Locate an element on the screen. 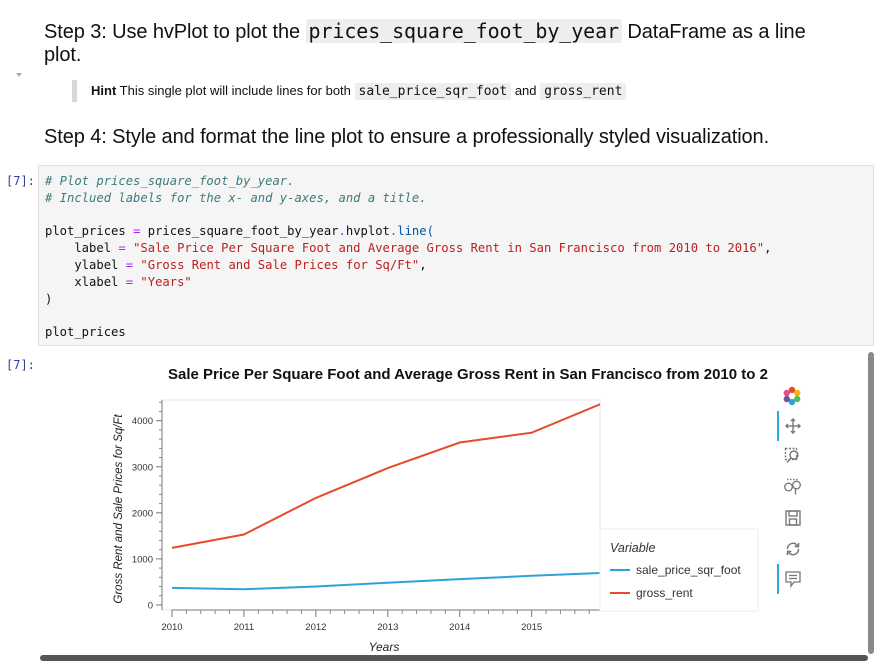  y-tick-label: 3000 is located at coordinates (142, 467).